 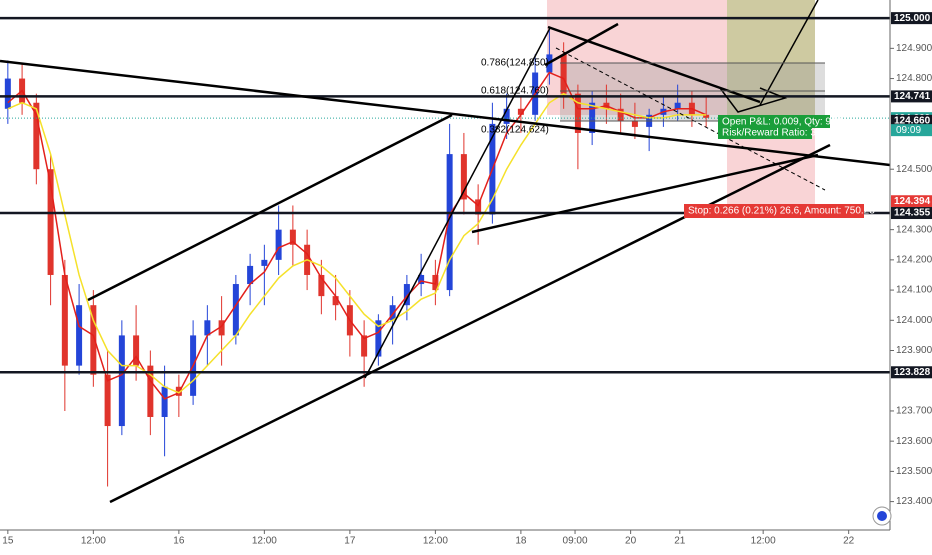 What do you see at coordinates (882, 516) in the screenshot?
I see `logo-dot` at bounding box center [882, 516].